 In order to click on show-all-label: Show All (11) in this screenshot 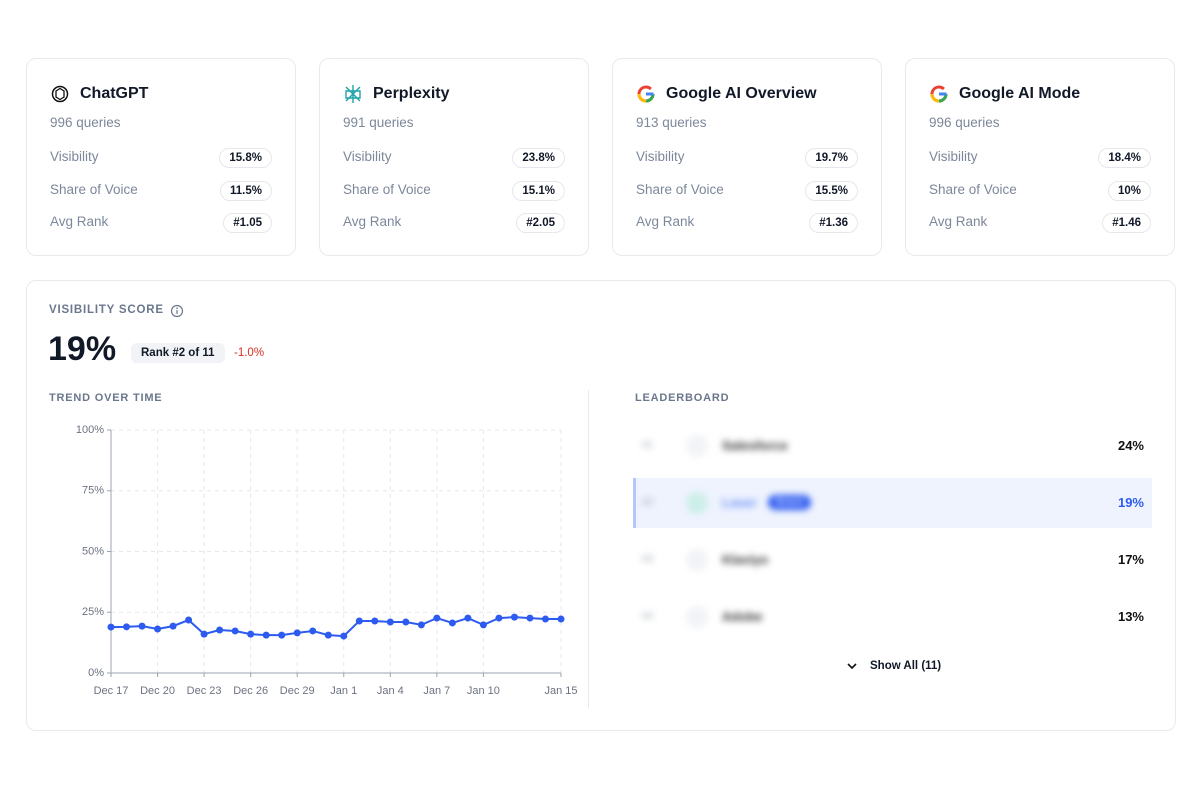, I will do `click(906, 666)`.